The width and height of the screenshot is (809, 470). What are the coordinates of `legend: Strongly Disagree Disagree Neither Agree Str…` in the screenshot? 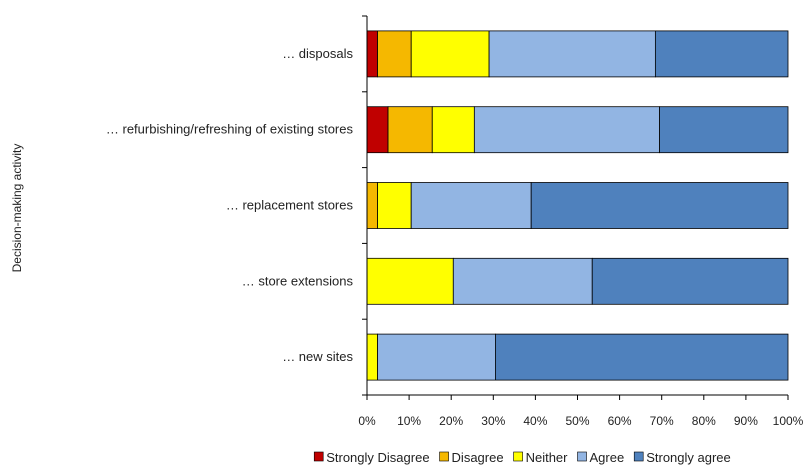 It's located at (522, 457).